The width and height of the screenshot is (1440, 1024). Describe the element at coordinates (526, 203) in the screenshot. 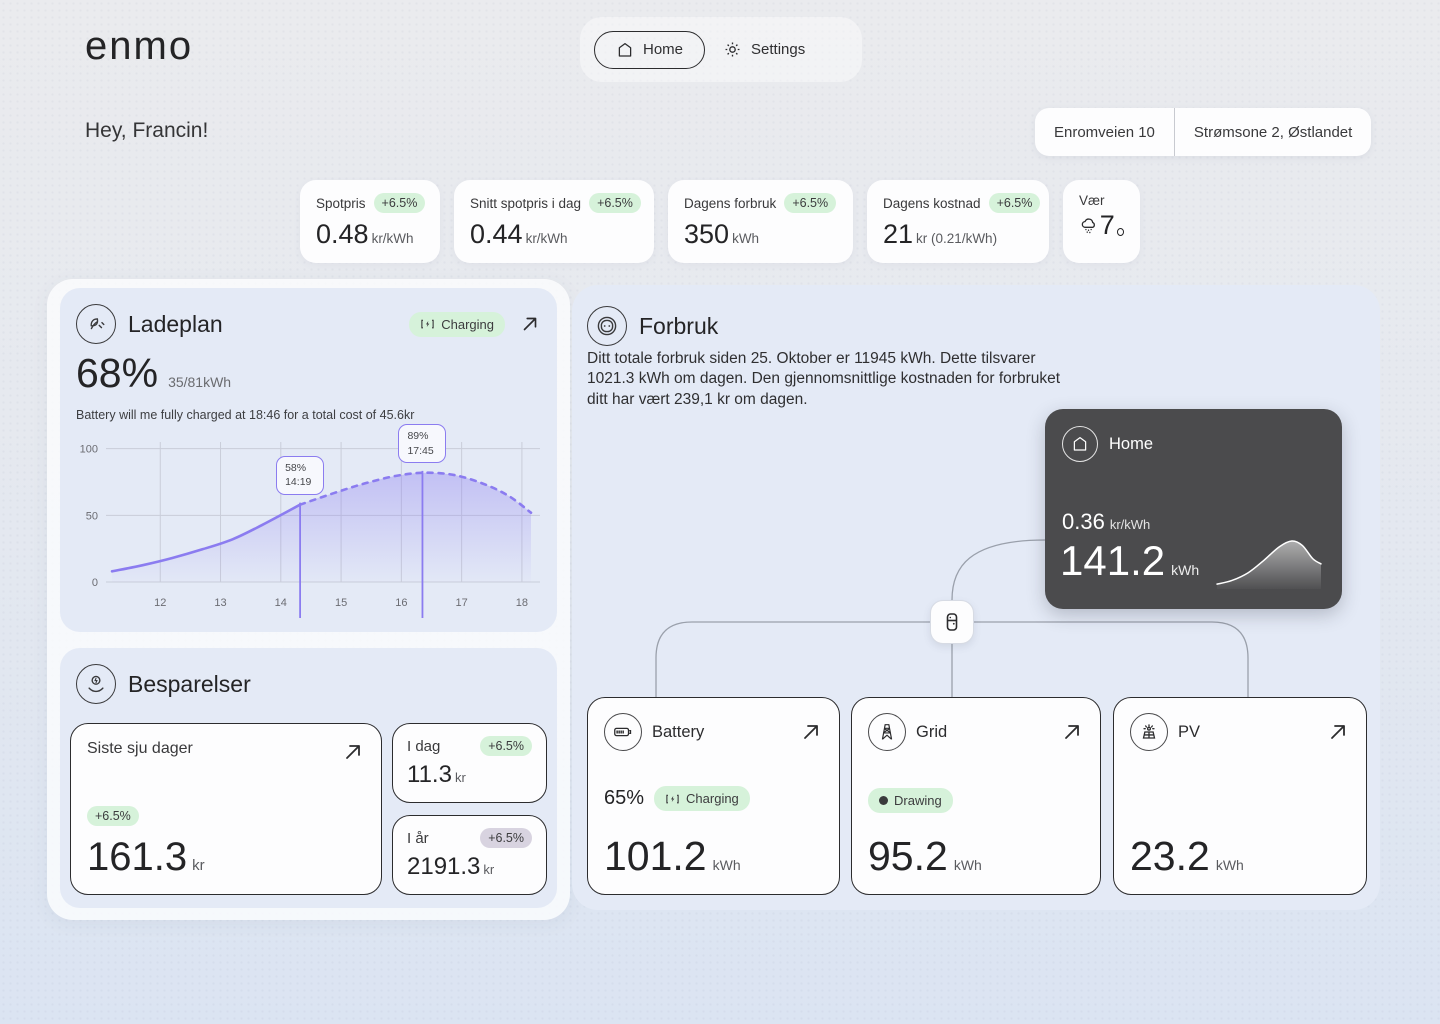

I see `stat-label: Snitt spotpris i dag` at that location.